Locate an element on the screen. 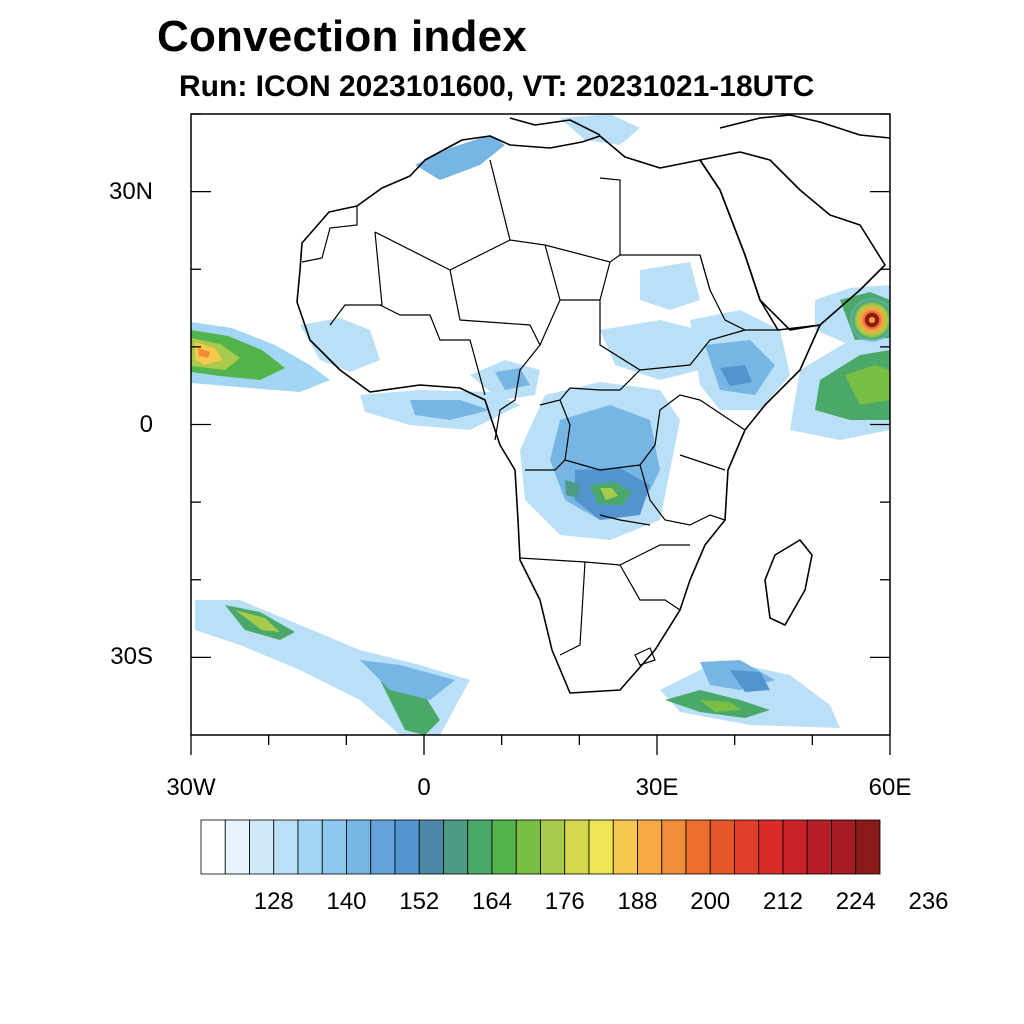  north-africa-convection is located at coordinates (557, 212).